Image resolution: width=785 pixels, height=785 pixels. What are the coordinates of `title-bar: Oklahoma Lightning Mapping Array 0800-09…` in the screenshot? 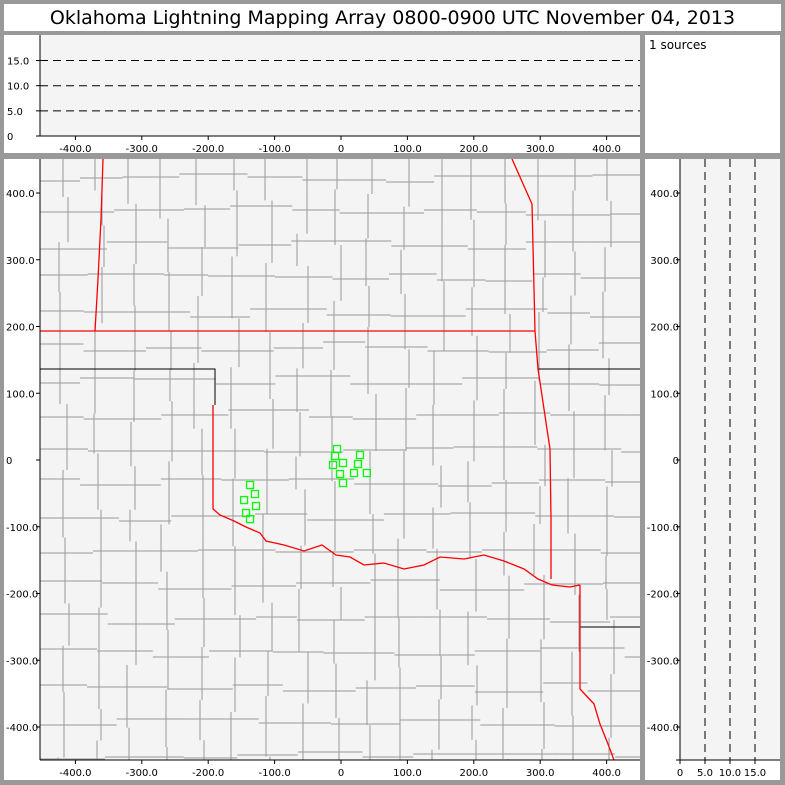 It's located at (392, 17).